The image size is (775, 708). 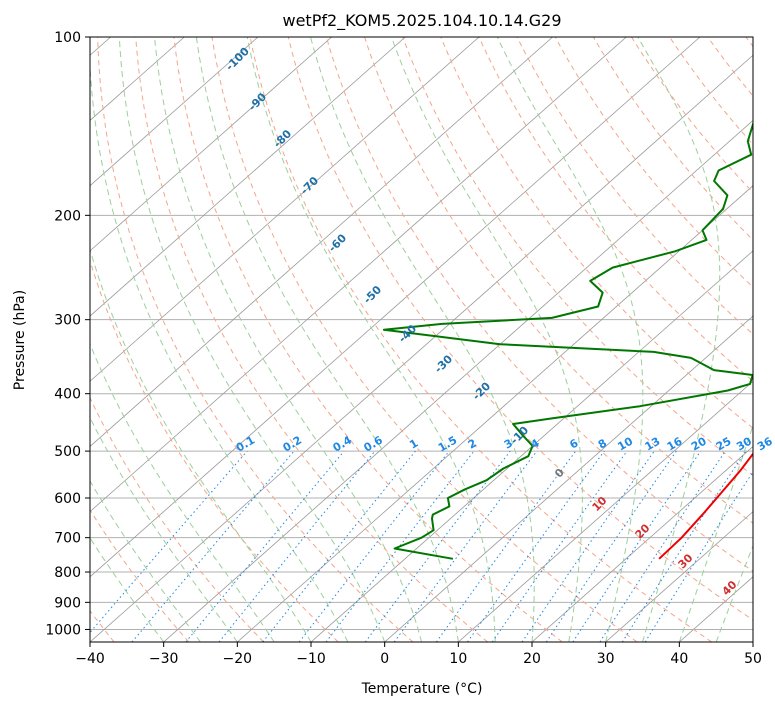 What do you see at coordinates (481, 390) in the screenshot?
I see `dry-adiabat-label: -20` at bounding box center [481, 390].